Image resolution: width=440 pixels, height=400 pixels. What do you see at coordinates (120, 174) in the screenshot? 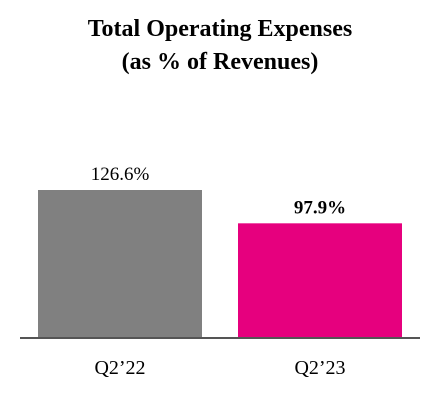
I see `data-label-1: 126.6%` at bounding box center [120, 174].